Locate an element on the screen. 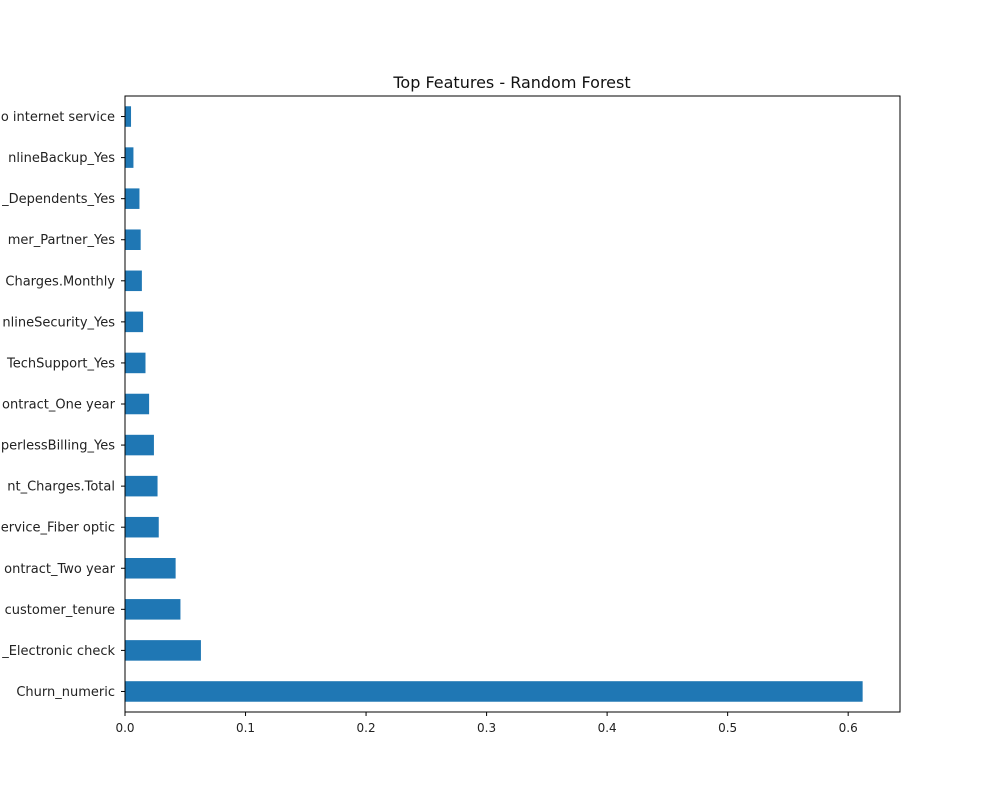 This screenshot has width=1000, height=800. chart-title: Top Features - Random Forest is located at coordinates (511, 82).